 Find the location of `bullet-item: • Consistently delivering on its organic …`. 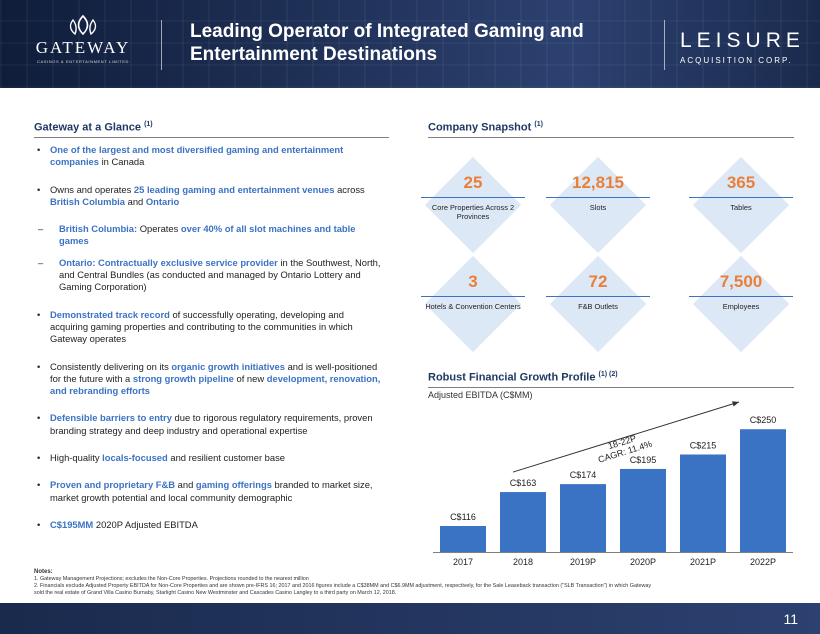

bullet-item: • Consistently delivering on its organic … is located at coordinates (209, 379).